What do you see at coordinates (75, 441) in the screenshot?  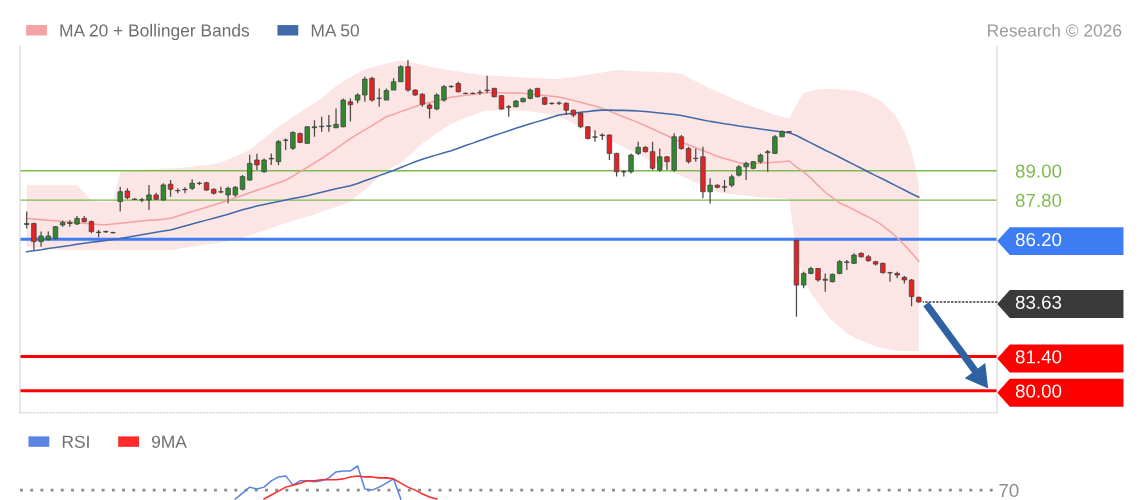 I see `legend-label: RSI` at bounding box center [75, 441].